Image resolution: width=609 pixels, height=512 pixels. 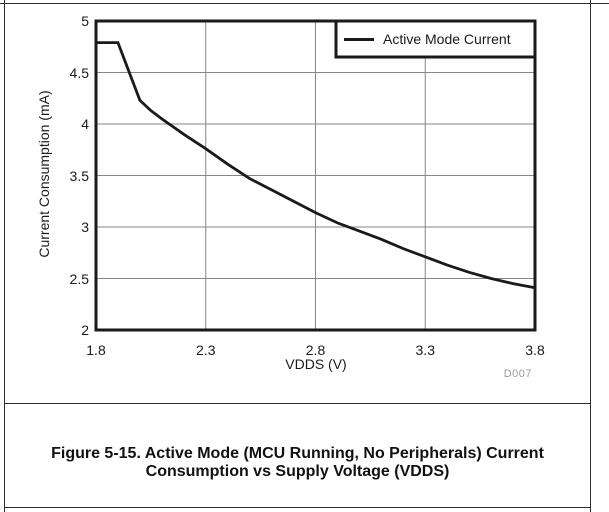 What do you see at coordinates (85, 124) in the screenshot?
I see `y-tick-label: 4` at bounding box center [85, 124].